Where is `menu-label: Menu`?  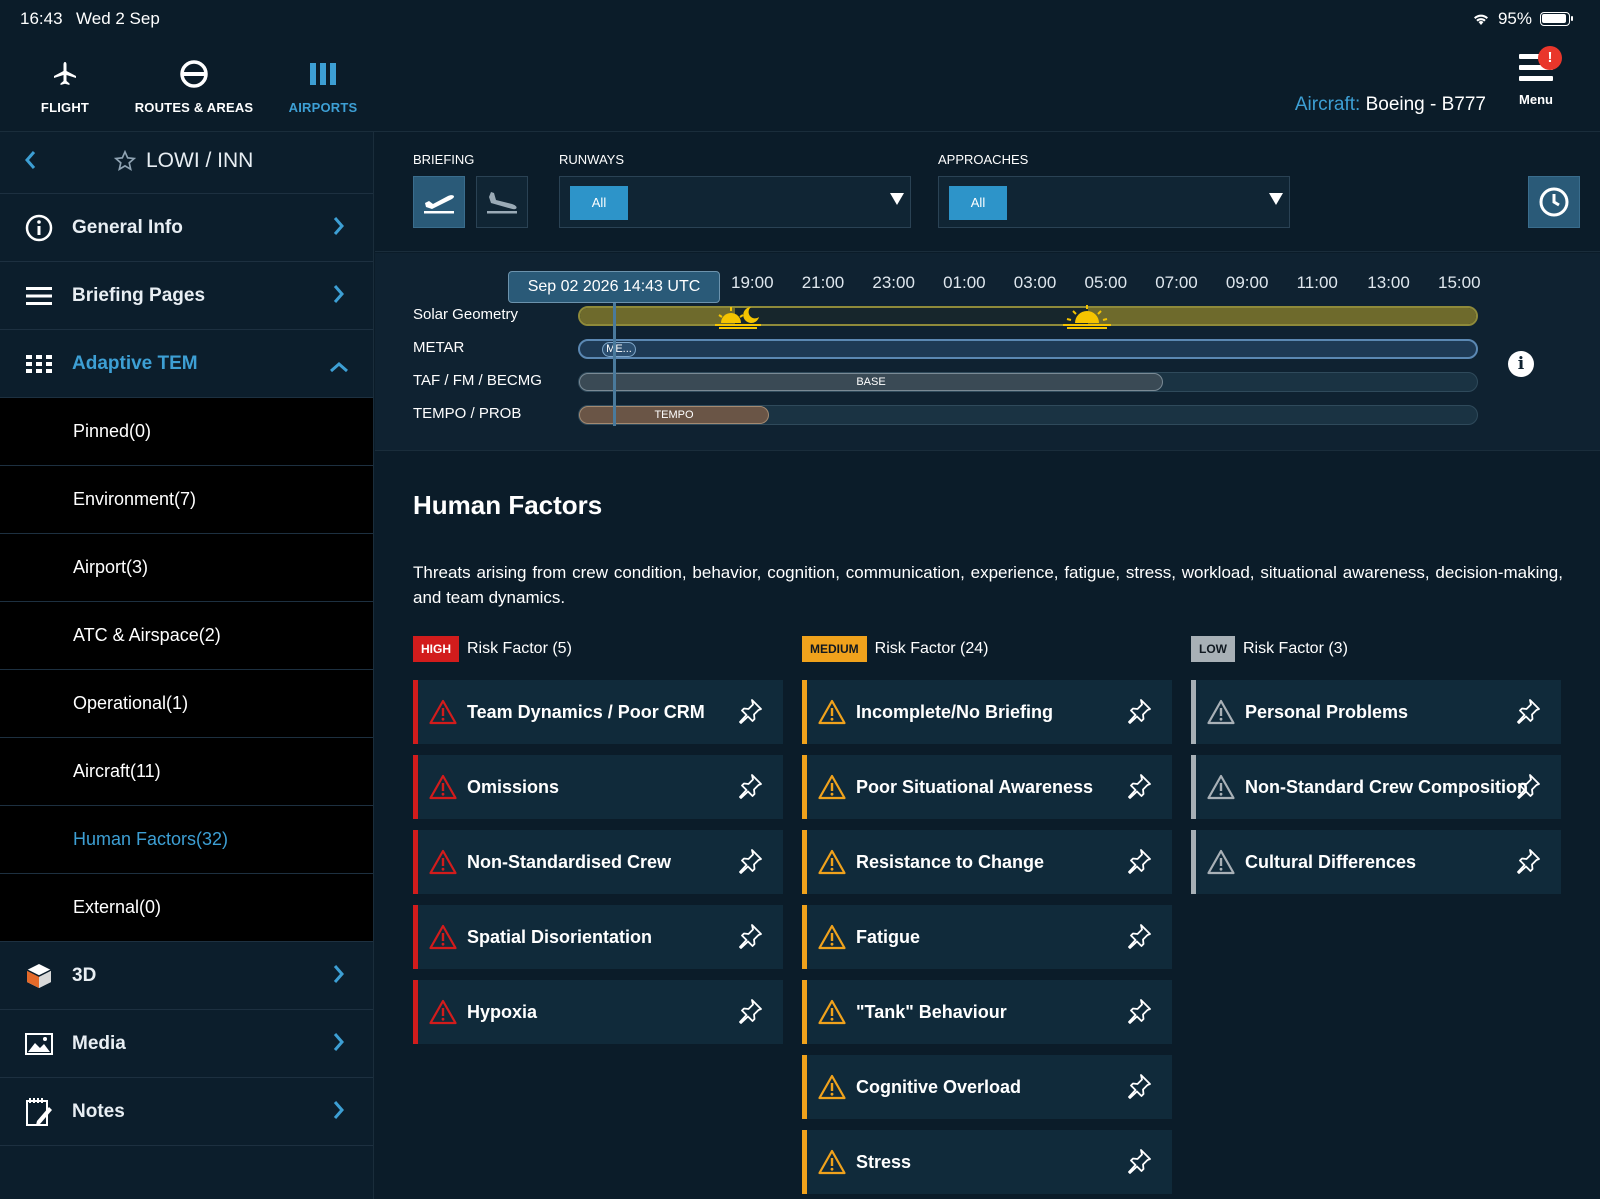 menu-label: Menu is located at coordinates (1536, 99).